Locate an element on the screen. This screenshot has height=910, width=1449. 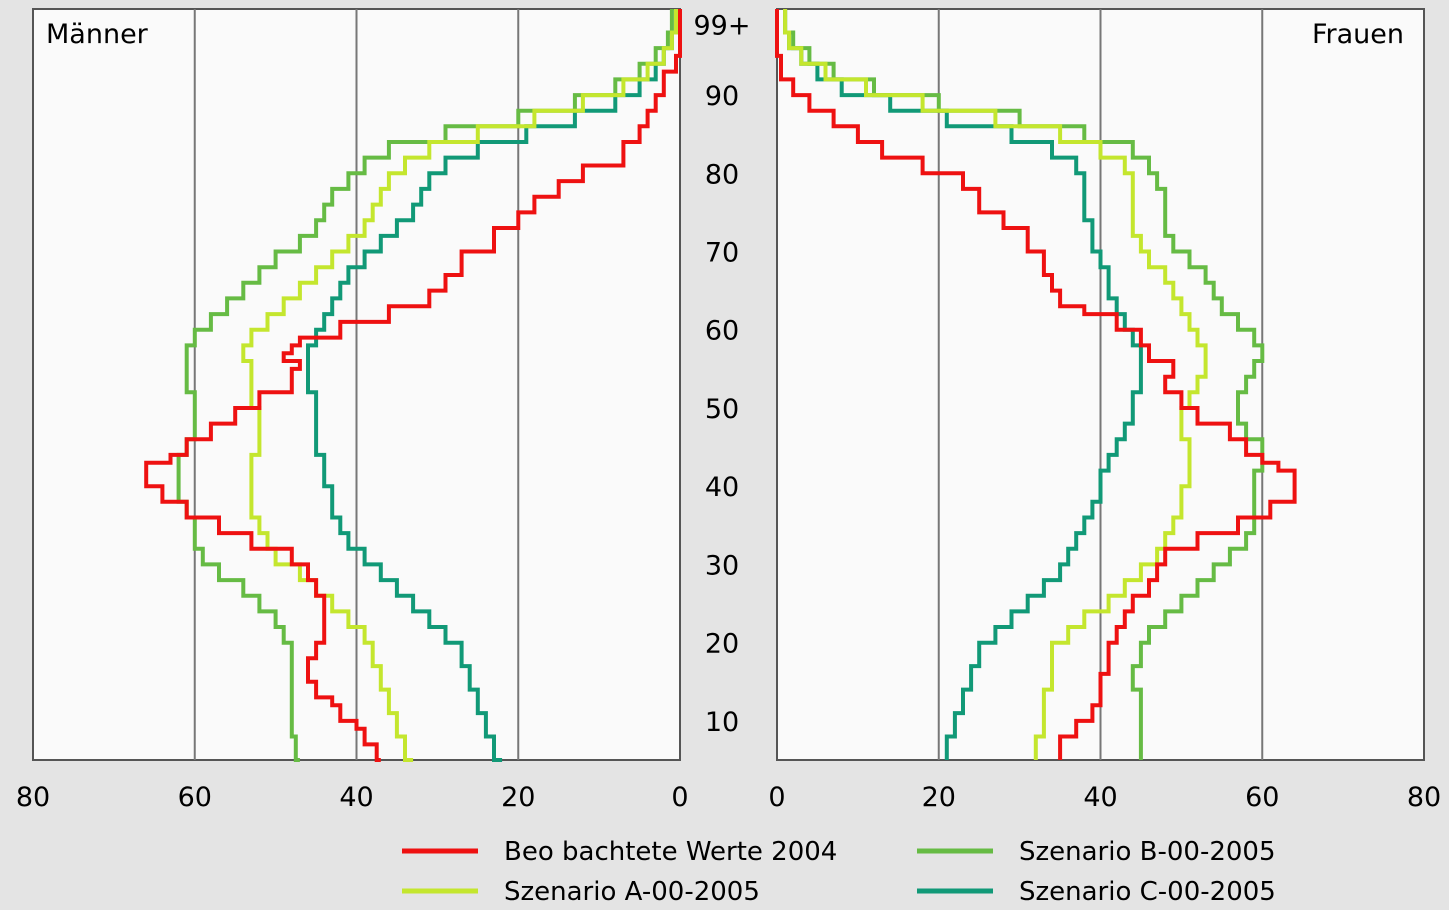
age-tick-label: 10 is located at coordinates (722, 722).